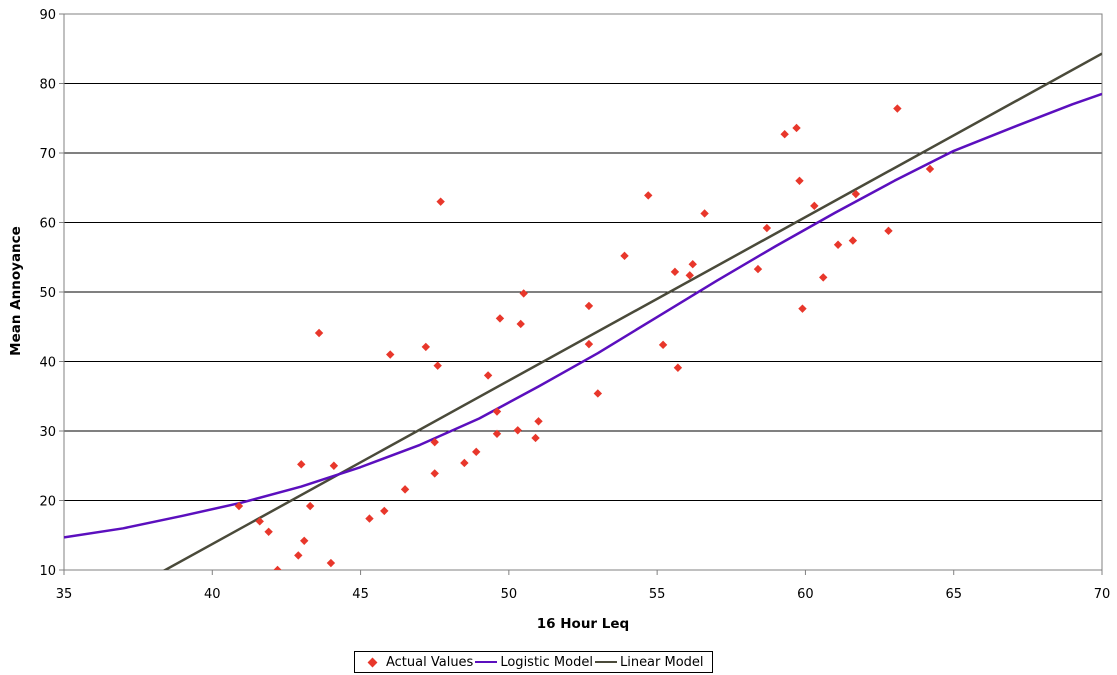 The width and height of the screenshot is (1117, 675). Describe the element at coordinates (47, 154) in the screenshot. I see `y-tick-label: 70` at that location.